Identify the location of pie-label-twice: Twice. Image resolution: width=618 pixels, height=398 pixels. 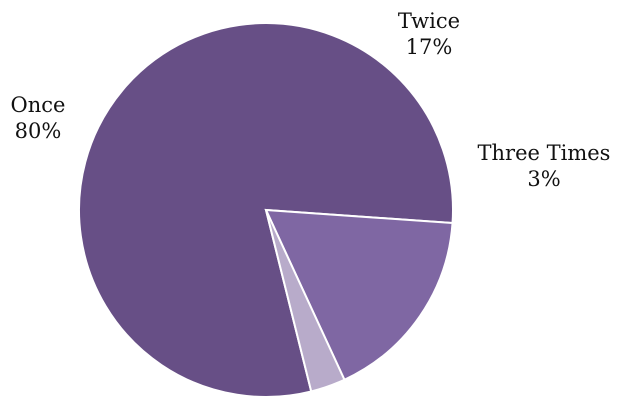
(429, 21).